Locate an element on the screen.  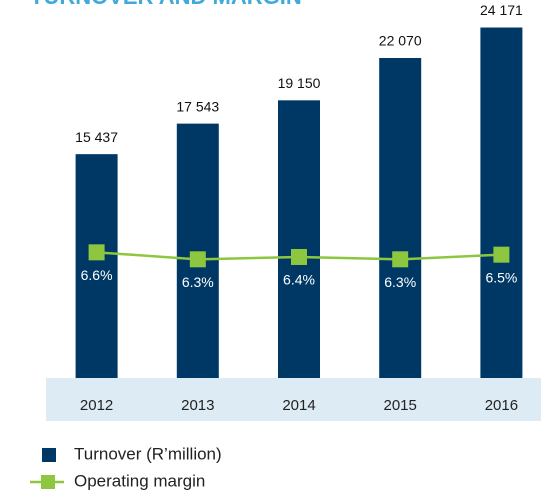
x-tick-label: 2012 is located at coordinates (96, 405).